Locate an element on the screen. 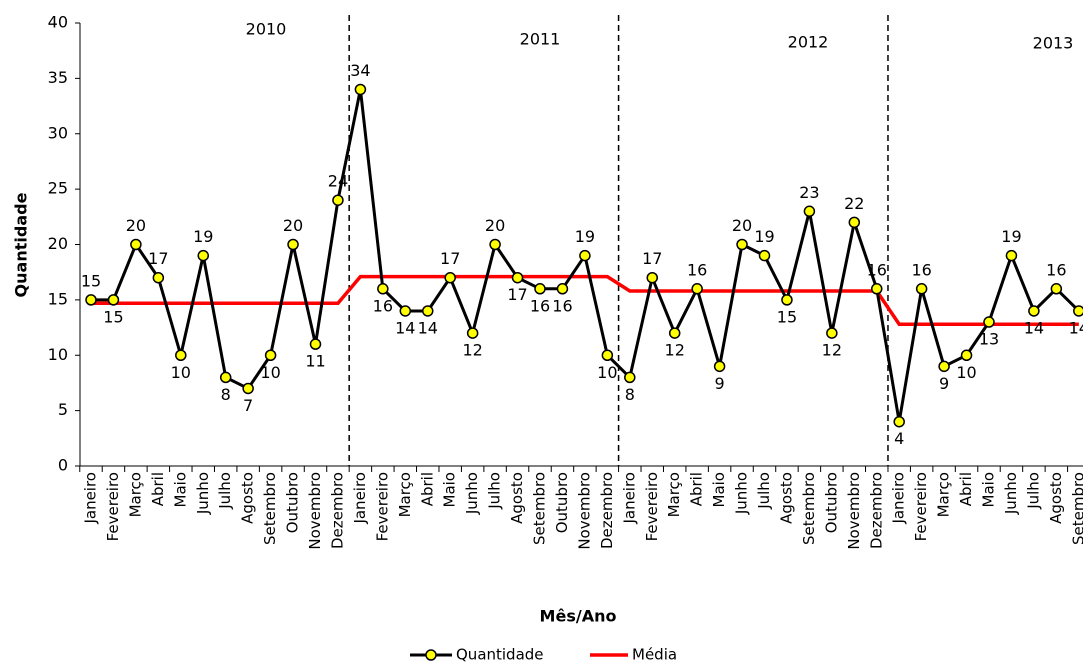 Image resolution: width=1083 pixels, height=664 pixels. legend-label: Média is located at coordinates (654, 655).